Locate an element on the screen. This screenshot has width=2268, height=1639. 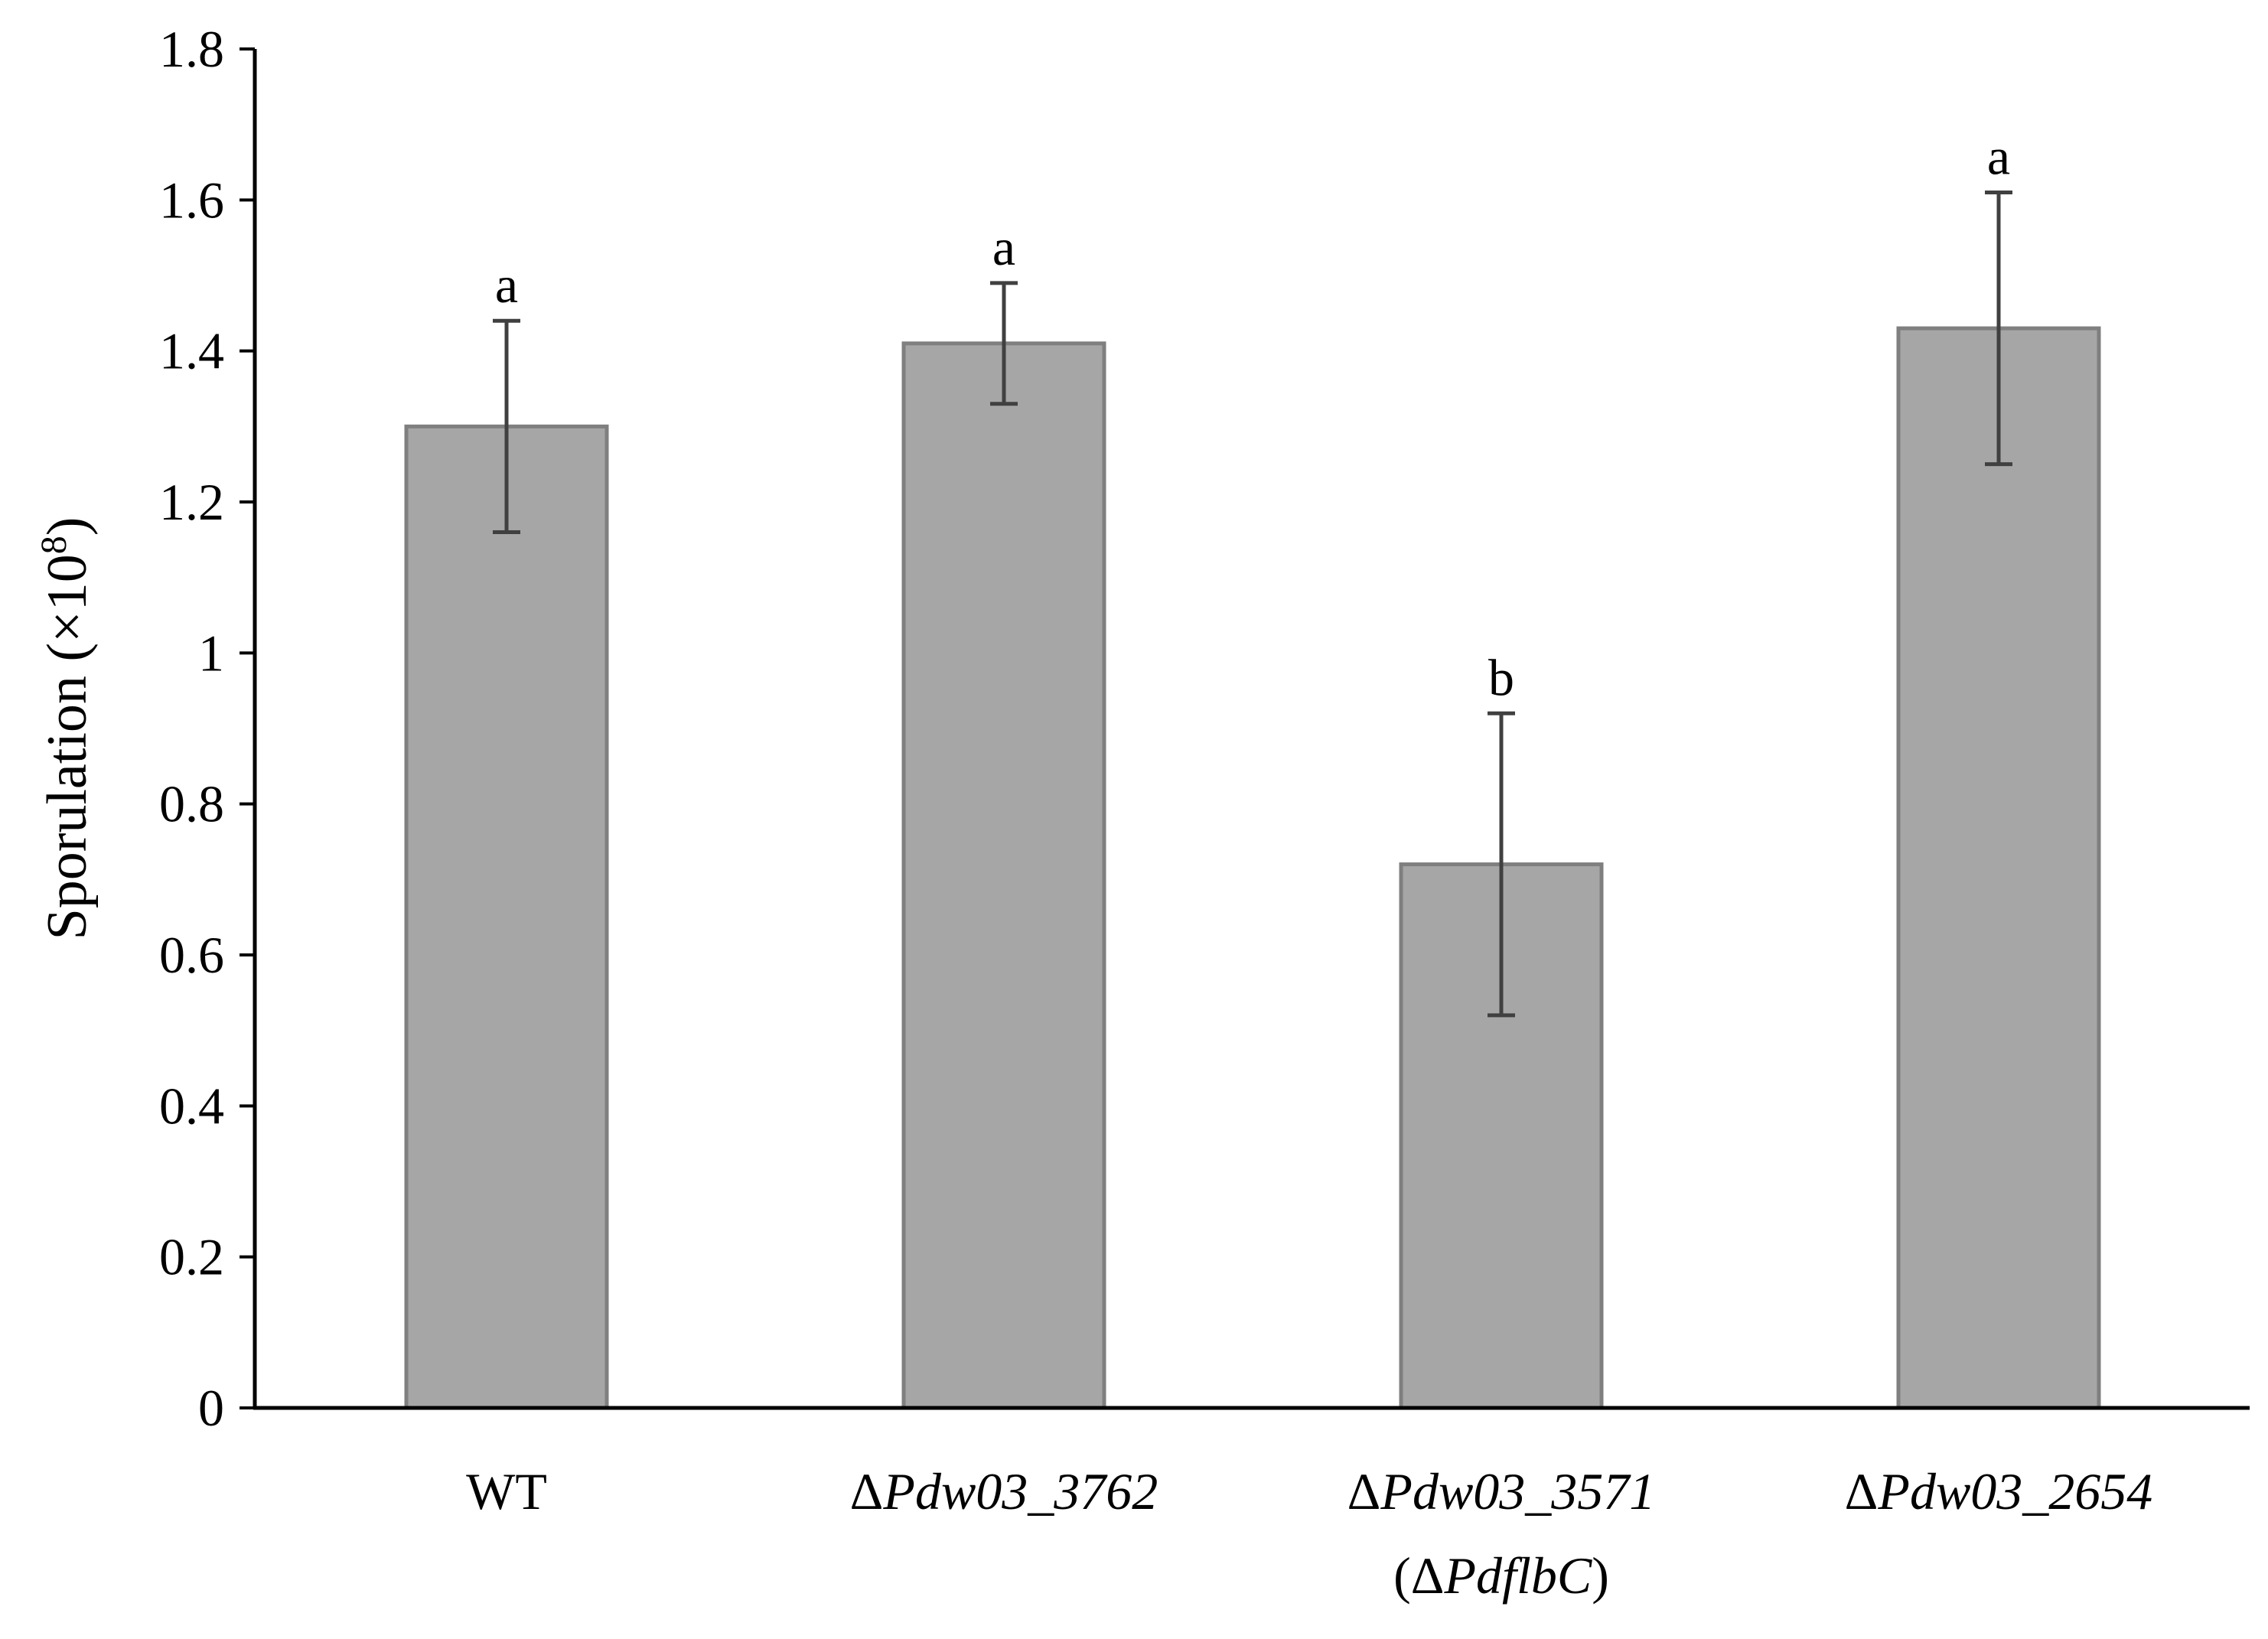
x-category-label: ΔPdw03_3571 is located at coordinates (1501, 1491).